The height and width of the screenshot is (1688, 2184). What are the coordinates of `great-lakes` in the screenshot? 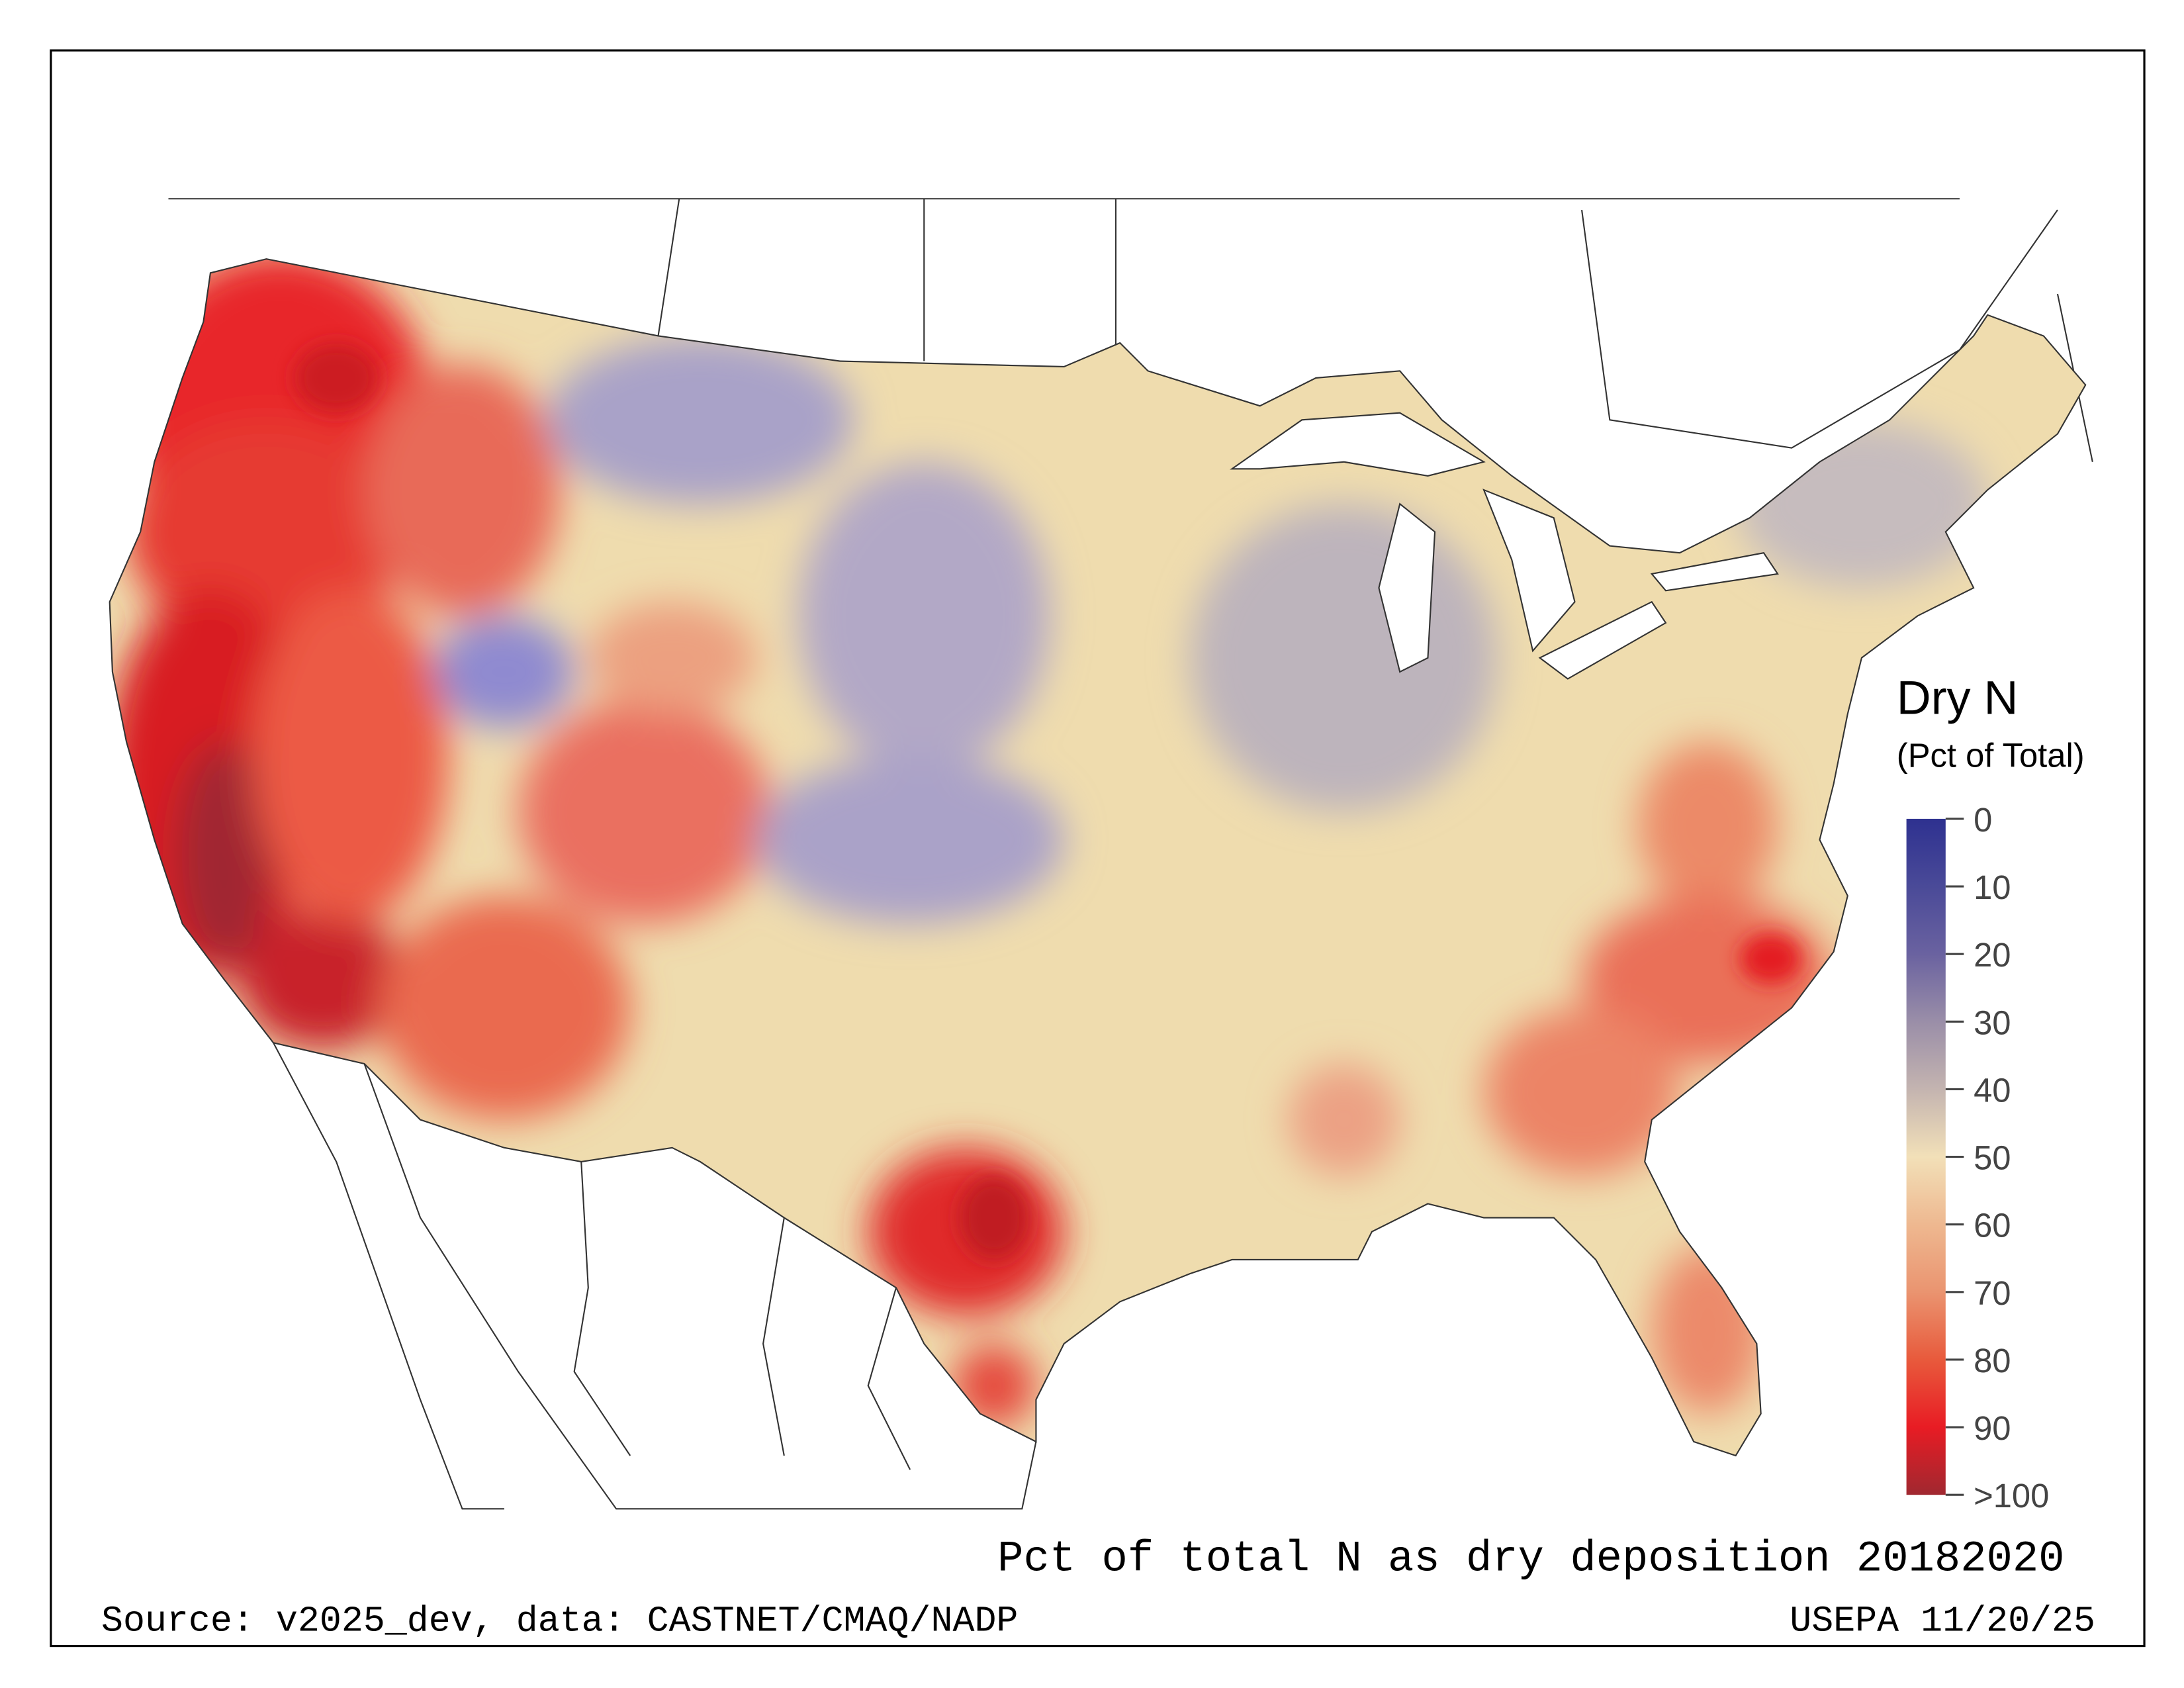 It's located at (1504, 546).